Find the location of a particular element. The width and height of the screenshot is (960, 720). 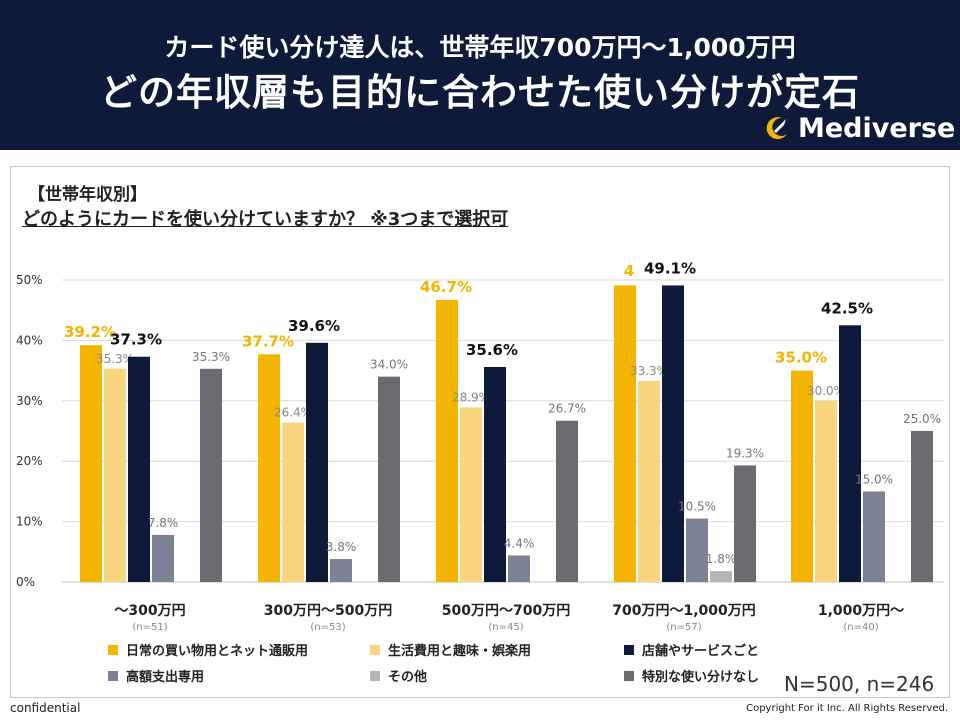

category-label: 500万円〜700万円 is located at coordinates (506, 611).